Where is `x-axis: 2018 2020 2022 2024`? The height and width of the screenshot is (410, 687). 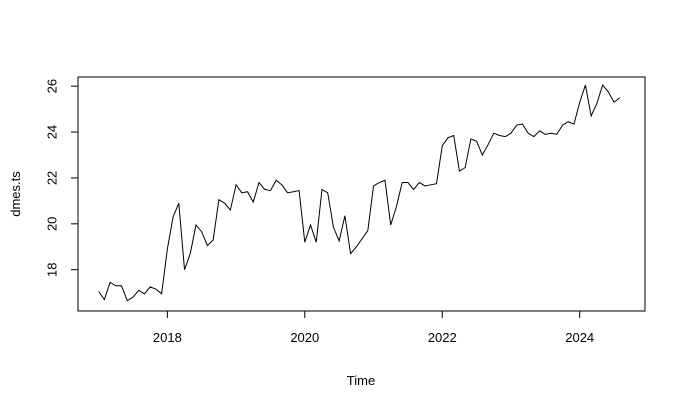 x-axis: 2018 2020 2022 2024 is located at coordinates (373, 327).